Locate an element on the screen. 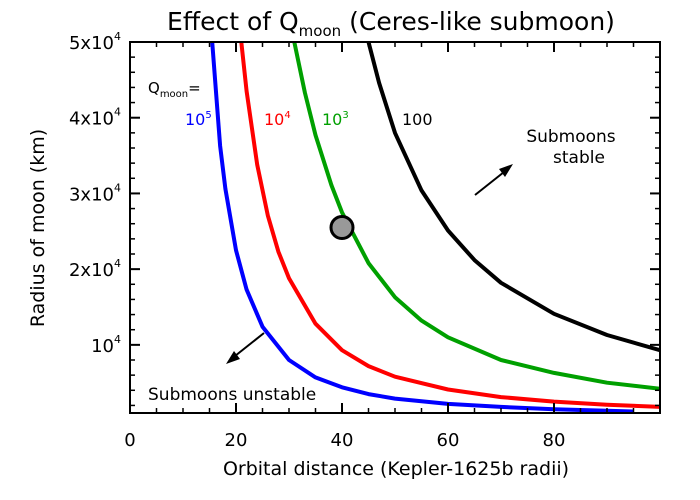 This screenshot has height=500, width=700. annotation-stable-line2: stable is located at coordinates (579, 158).